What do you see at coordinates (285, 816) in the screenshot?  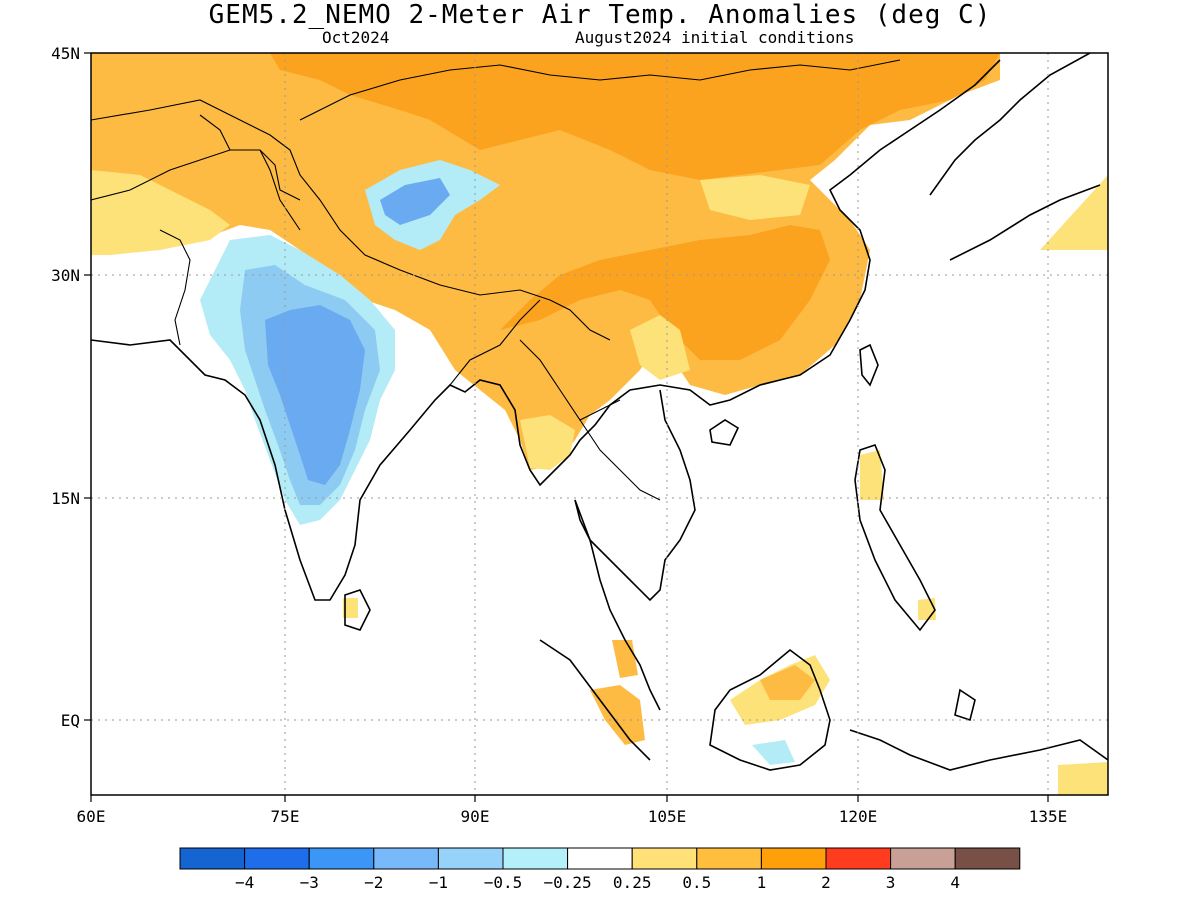 I see `lon-label-75e: 75E` at bounding box center [285, 816].